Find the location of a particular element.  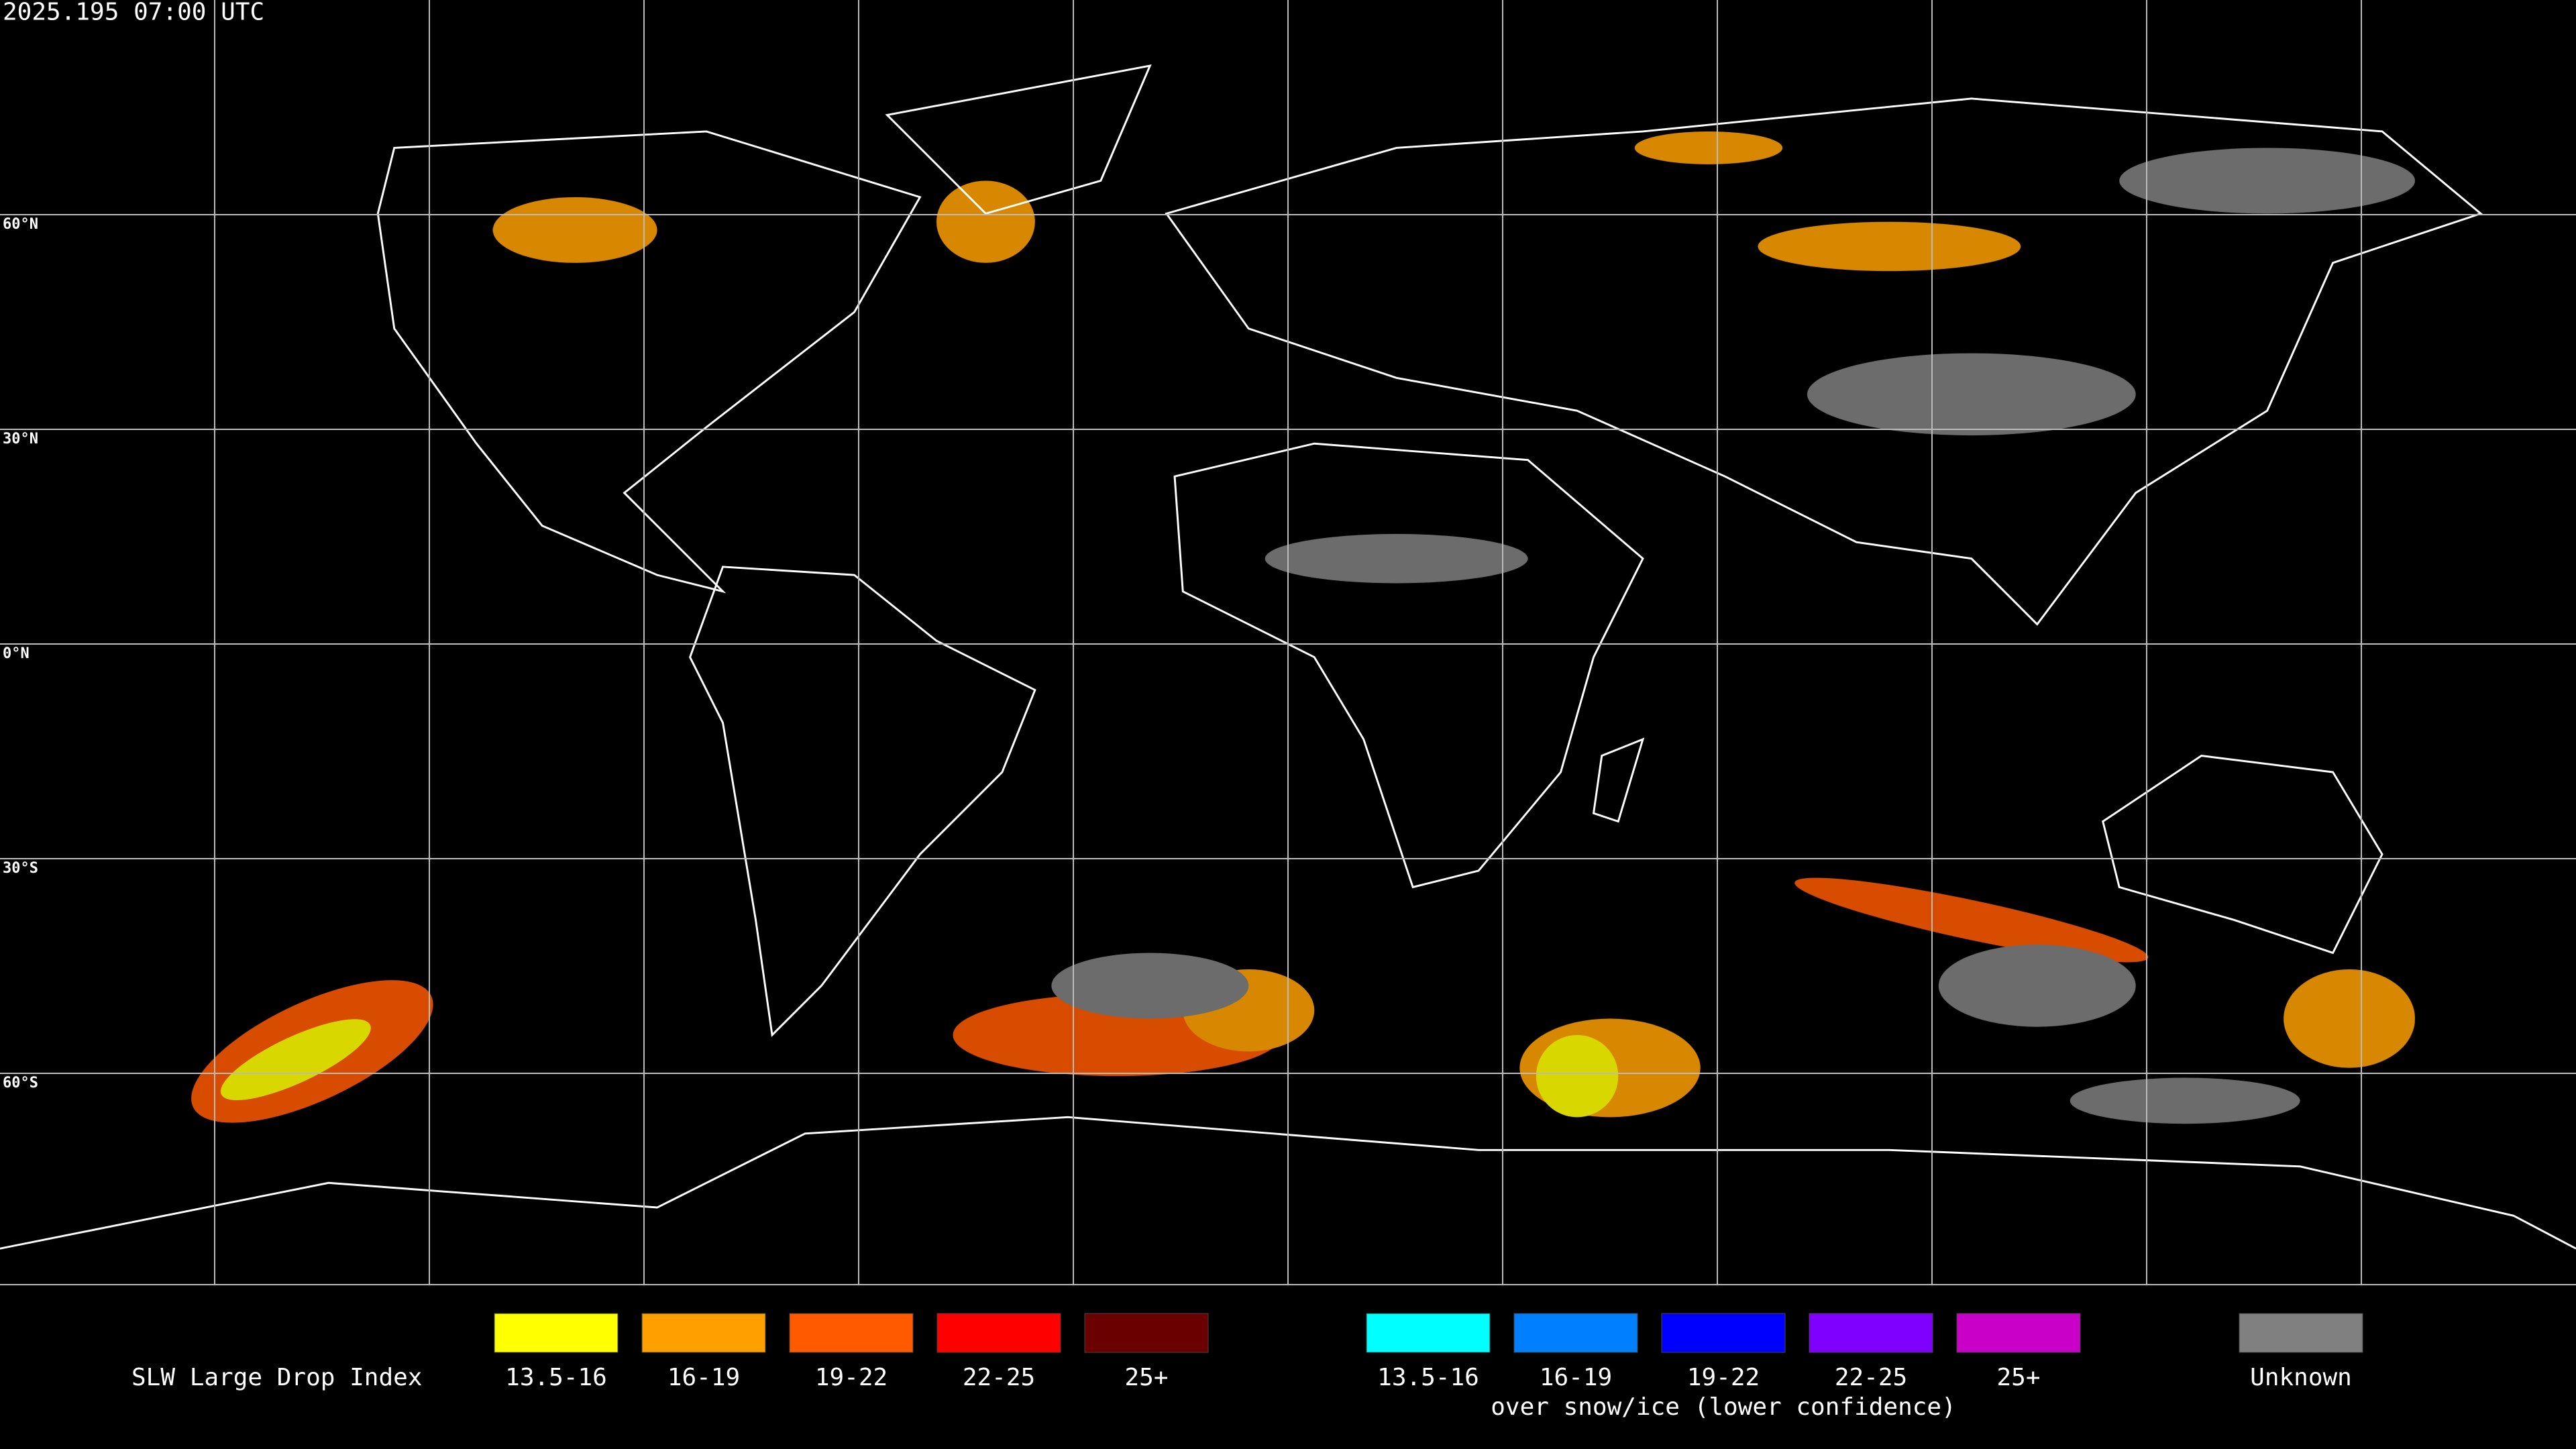

latitude-label: 60°N is located at coordinates (20, 224).